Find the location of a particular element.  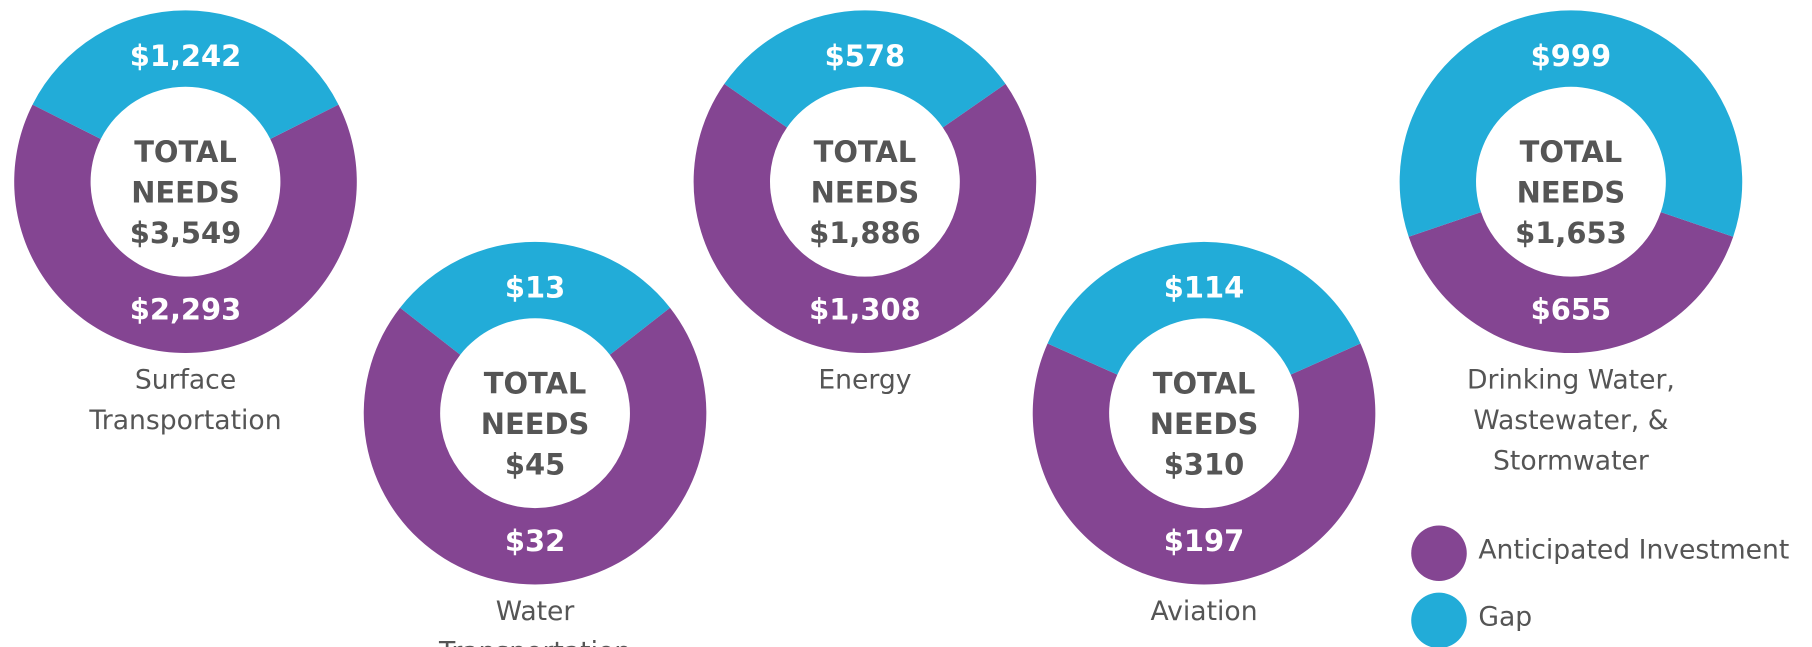

total-label: $1,653 is located at coordinates (1571, 233).